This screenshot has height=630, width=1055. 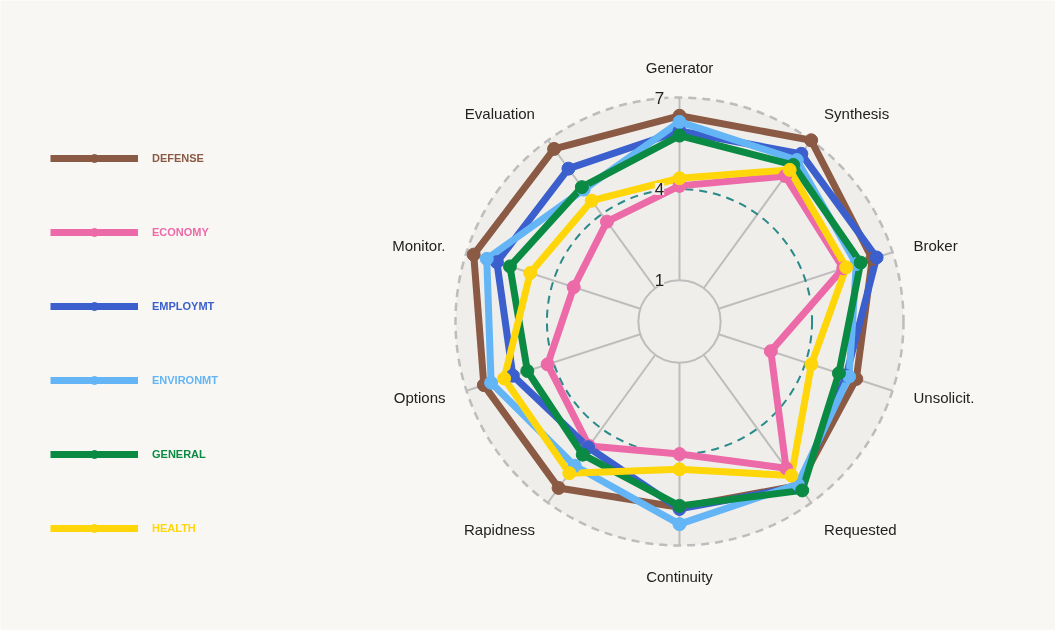 I want to click on spoke-label: Continuity, so click(x=680, y=576).